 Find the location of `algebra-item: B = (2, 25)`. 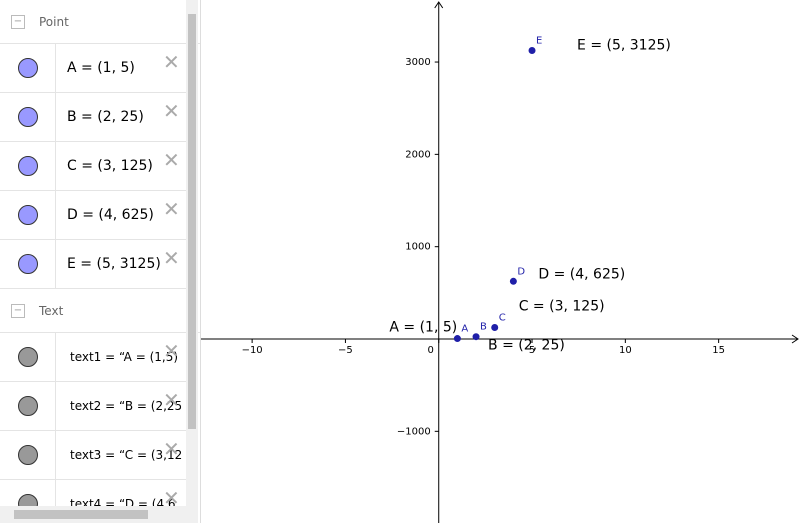

algebra-item: B = (2, 25) is located at coordinates (105, 117).